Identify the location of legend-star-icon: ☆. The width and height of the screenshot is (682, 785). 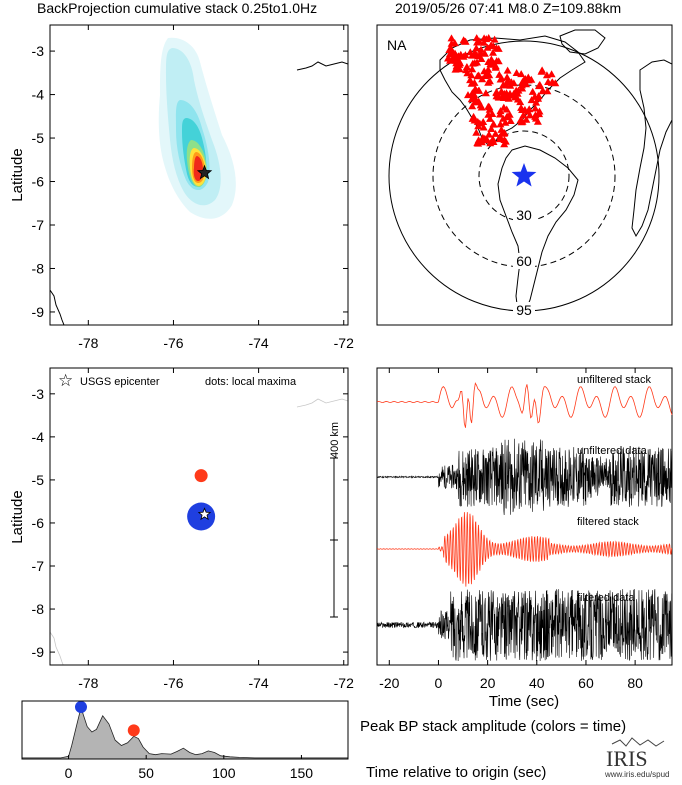
(65, 380).